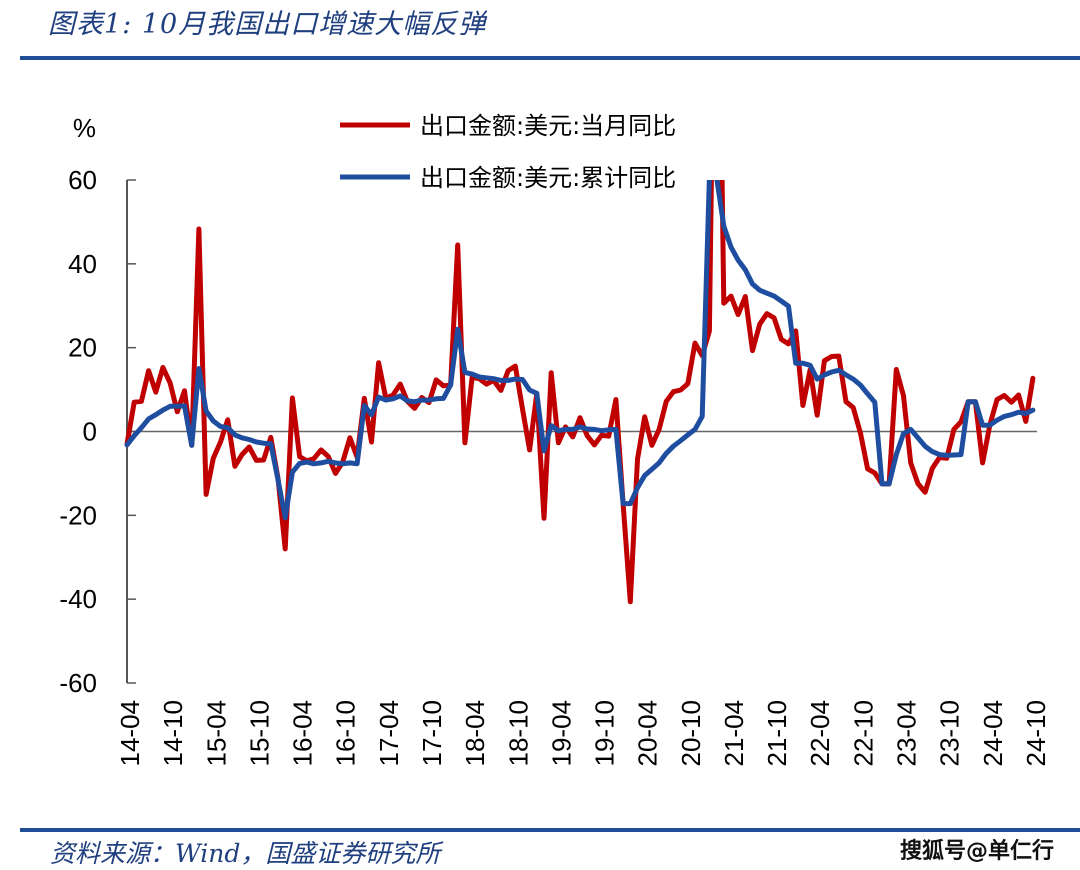 This screenshot has height=870, width=1080. I want to click on bottom-divider, so click(550, 830).